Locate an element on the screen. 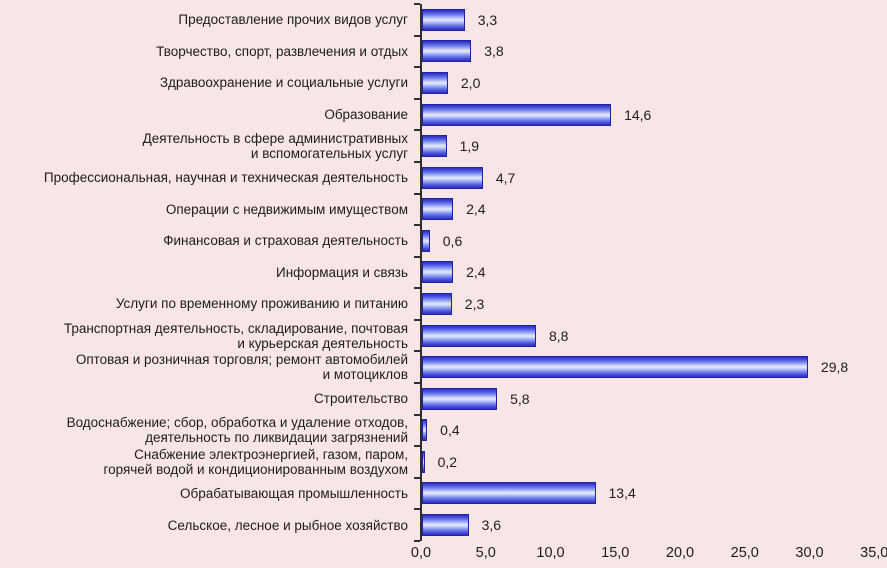  plot-cell: 3,3 is located at coordinates (654, 19).